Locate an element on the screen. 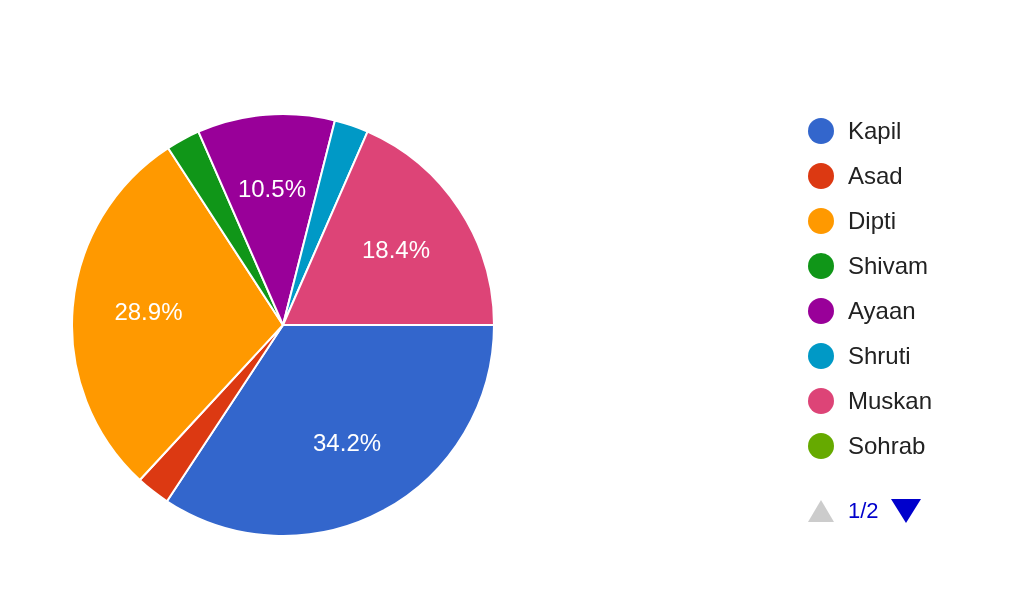 This screenshot has height=606, width=1010. legend-label: Shruti is located at coordinates (879, 355).